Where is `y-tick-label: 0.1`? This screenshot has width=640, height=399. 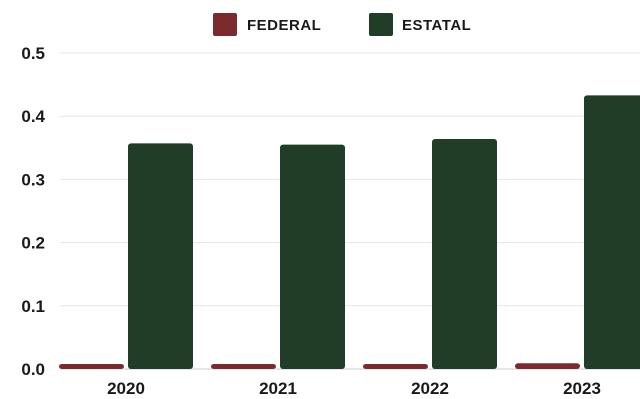
y-tick-label: 0.1 is located at coordinates (33, 306).